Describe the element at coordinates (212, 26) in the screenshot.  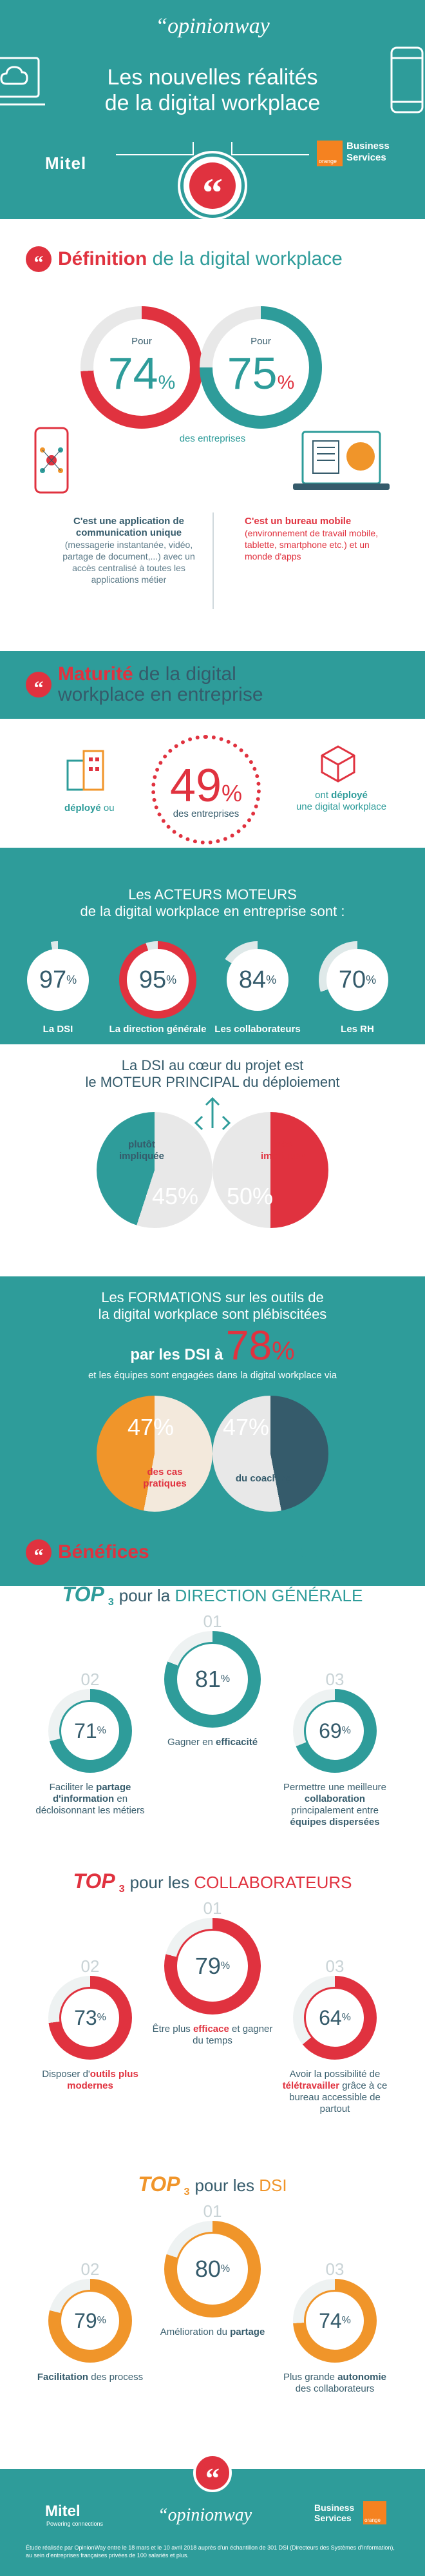
I see `opinionway-logo: “opinionway` at that location.